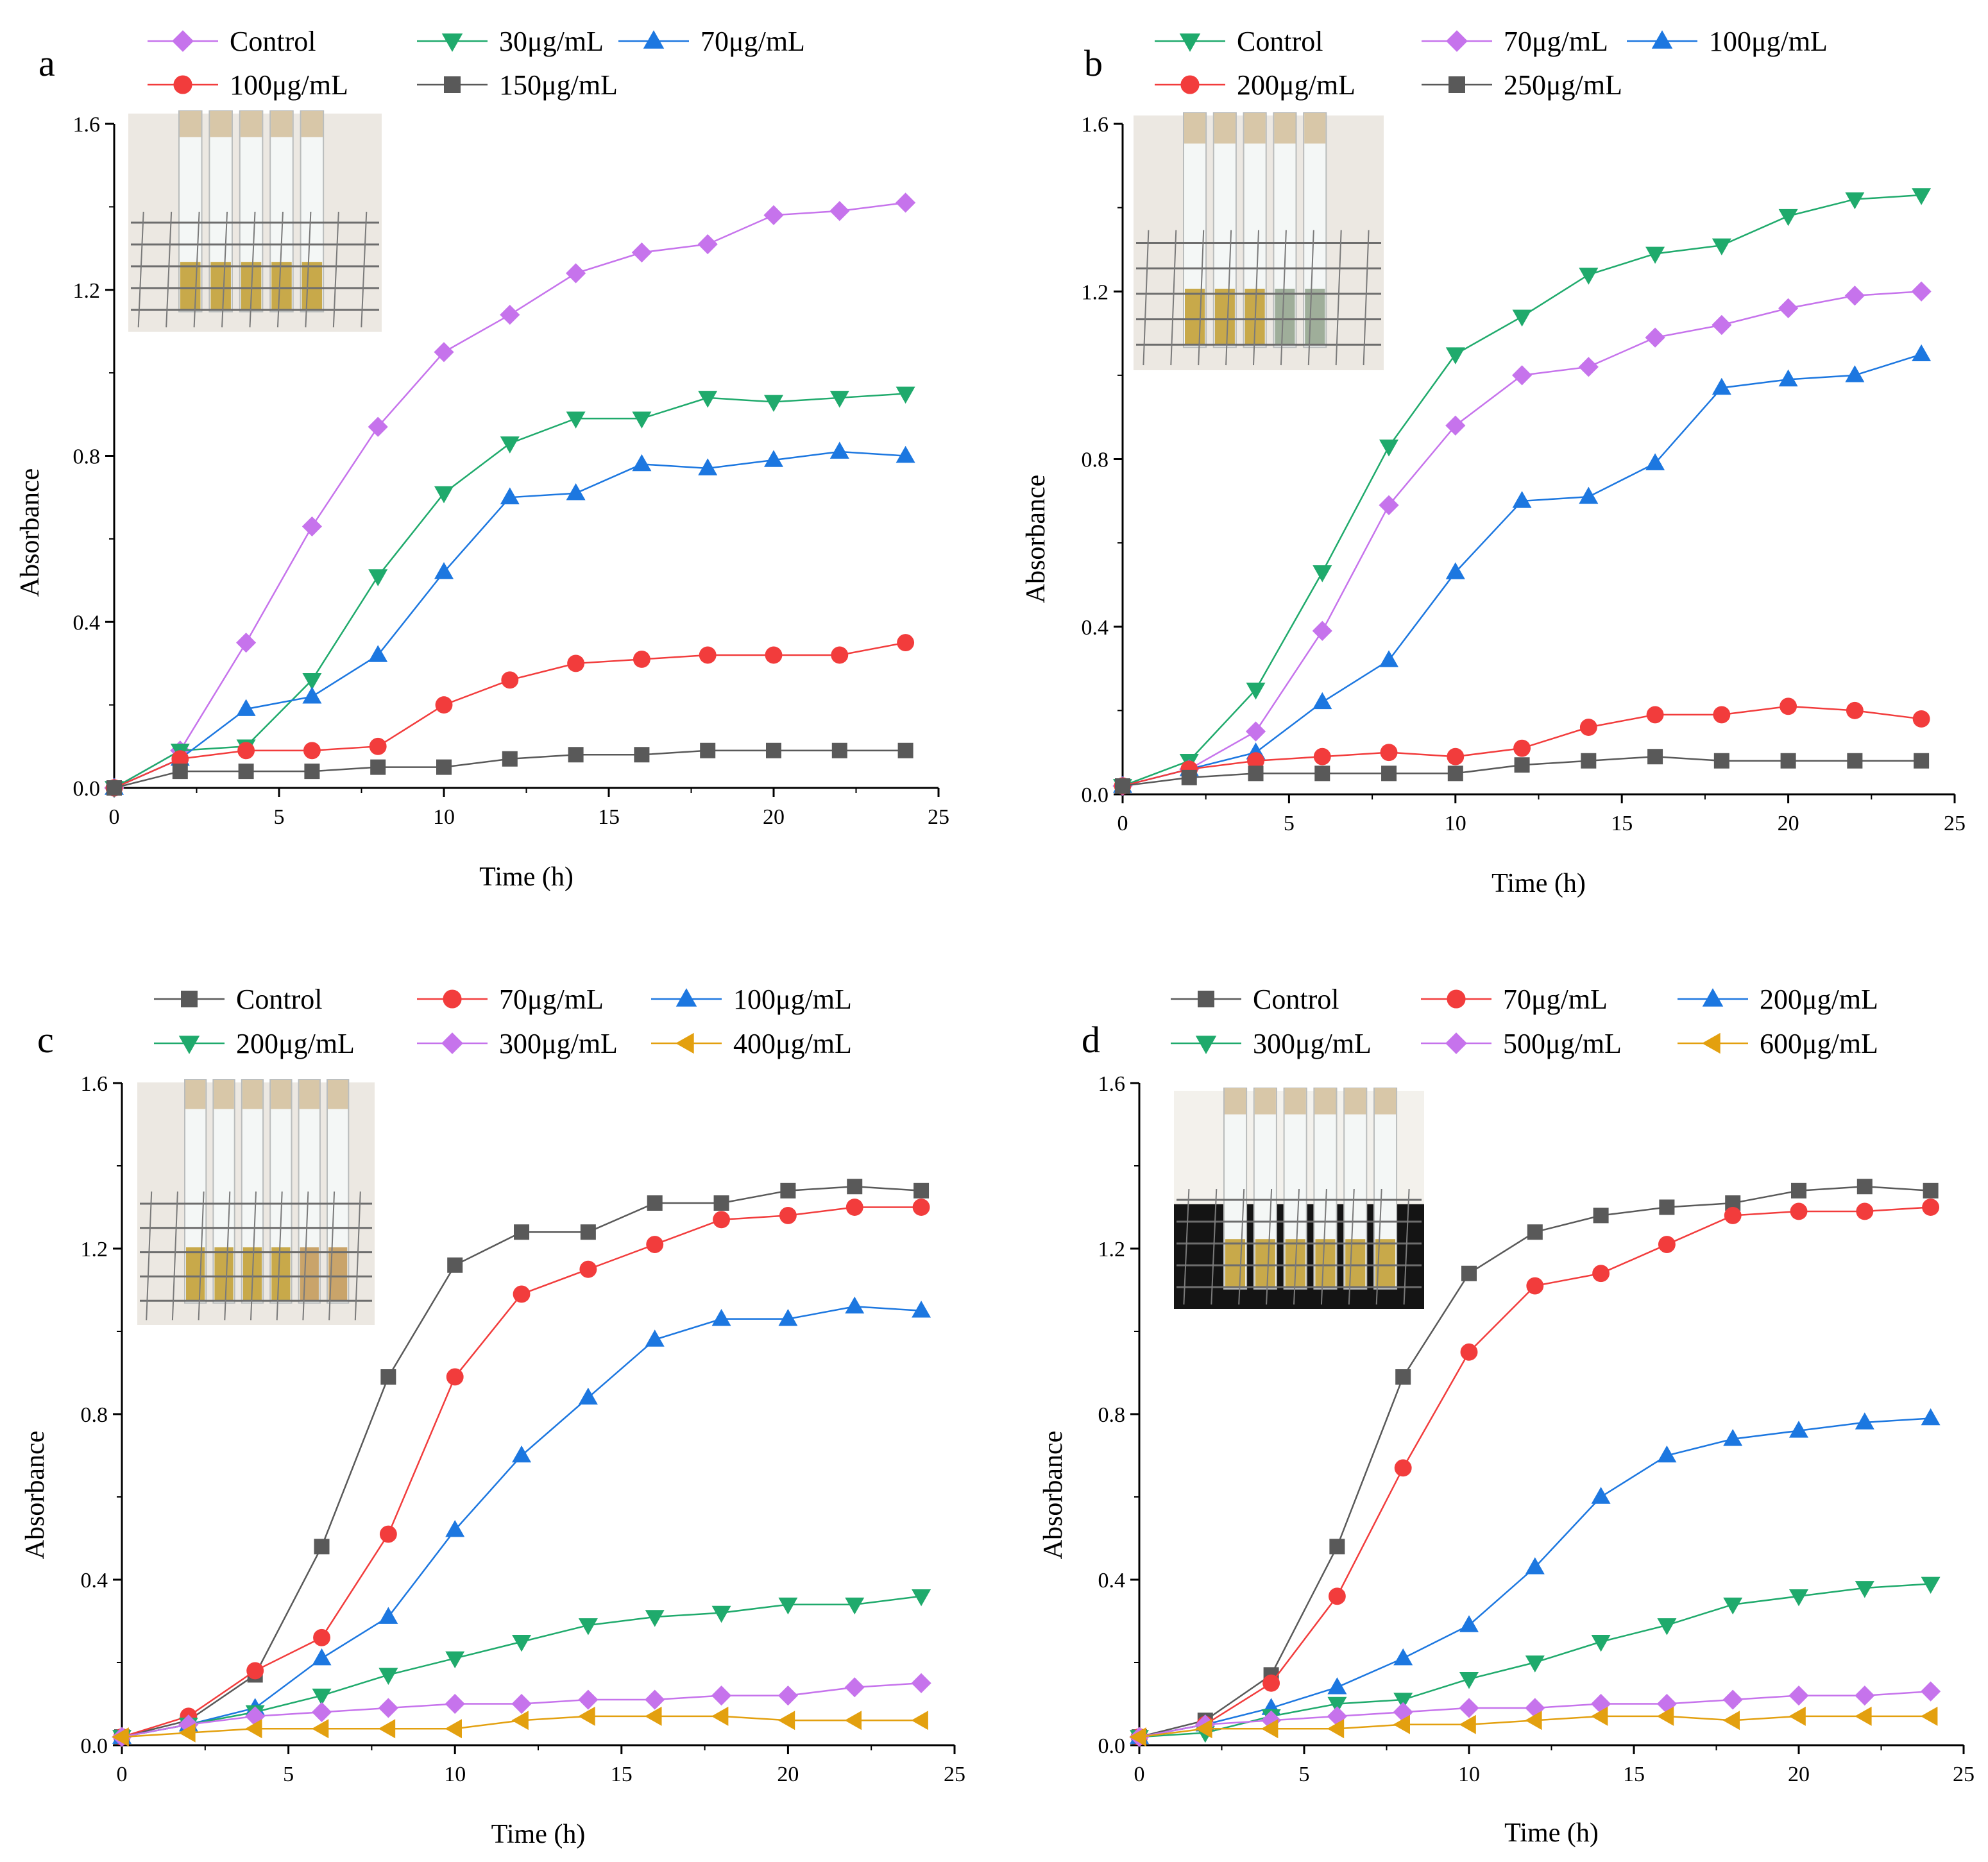  I want to click on x-tick-label: 15, so click(1634, 1774).